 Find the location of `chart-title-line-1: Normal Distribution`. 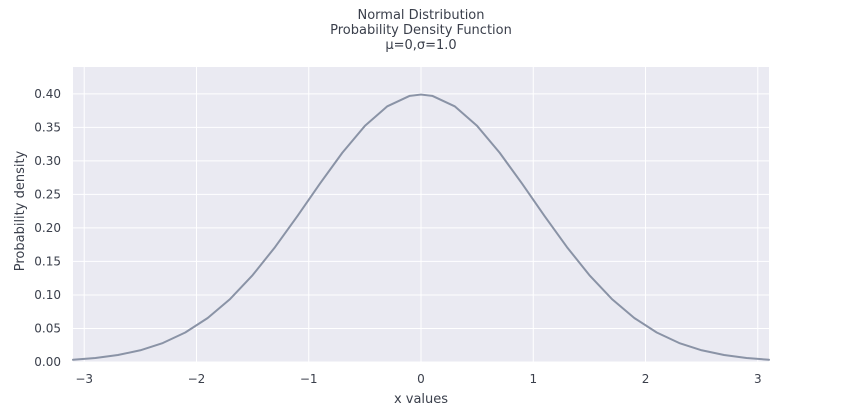

chart-title-line-1: Normal Distribution is located at coordinates (420, 15).